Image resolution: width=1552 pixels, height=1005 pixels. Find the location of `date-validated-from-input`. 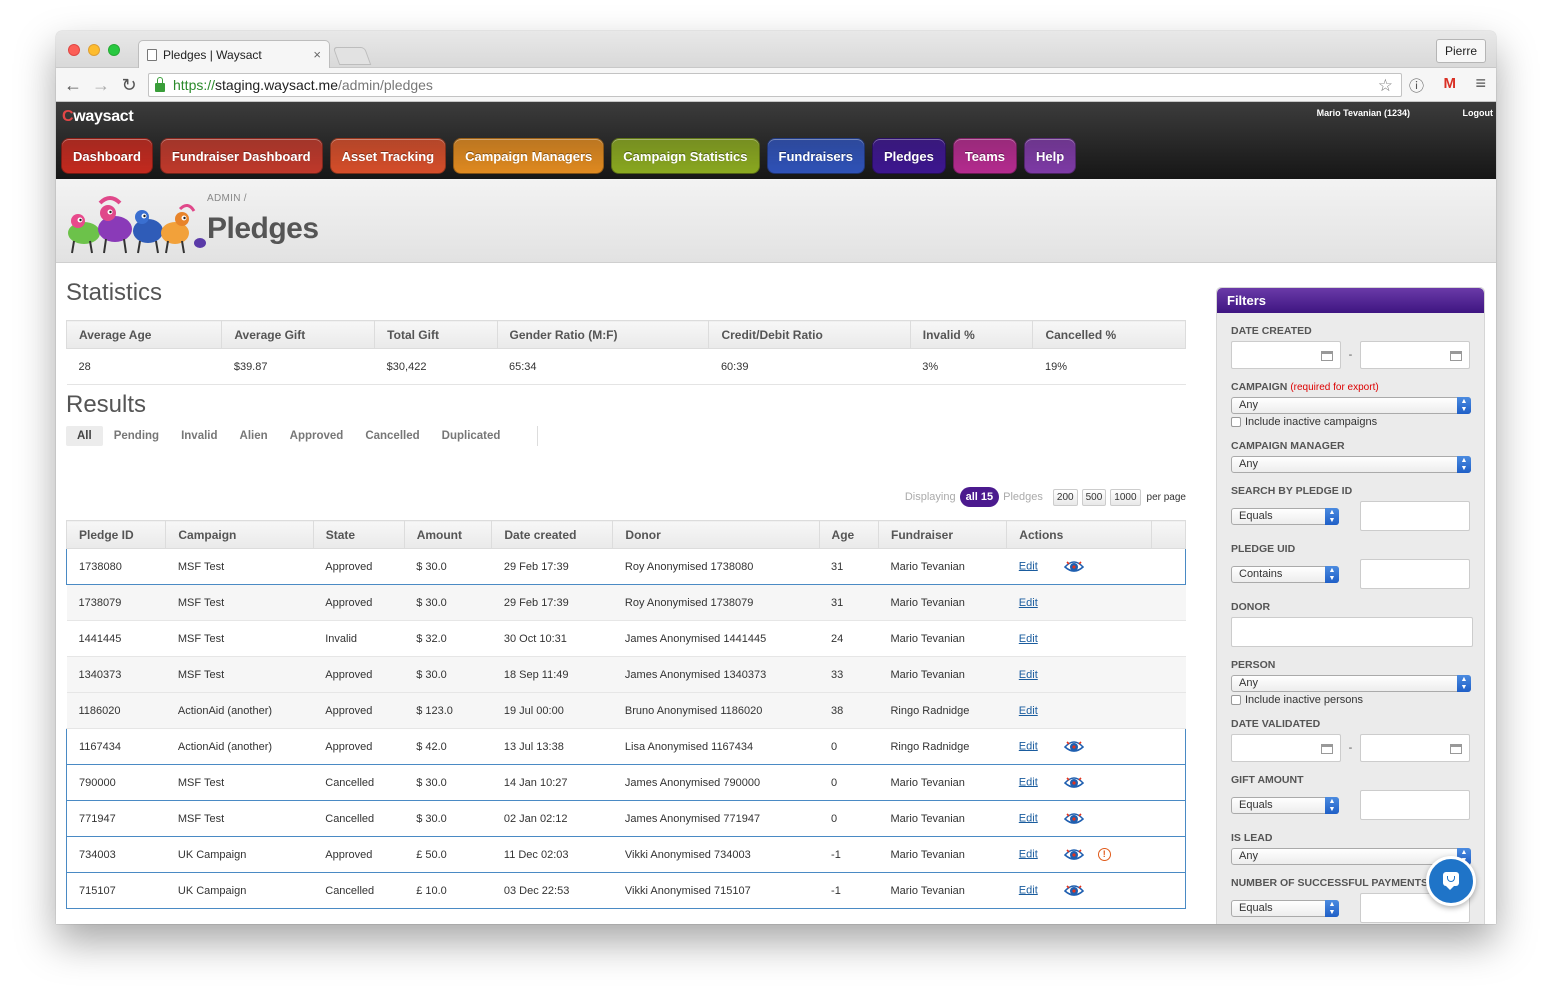

date-validated-from-input is located at coordinates (1286, 748).